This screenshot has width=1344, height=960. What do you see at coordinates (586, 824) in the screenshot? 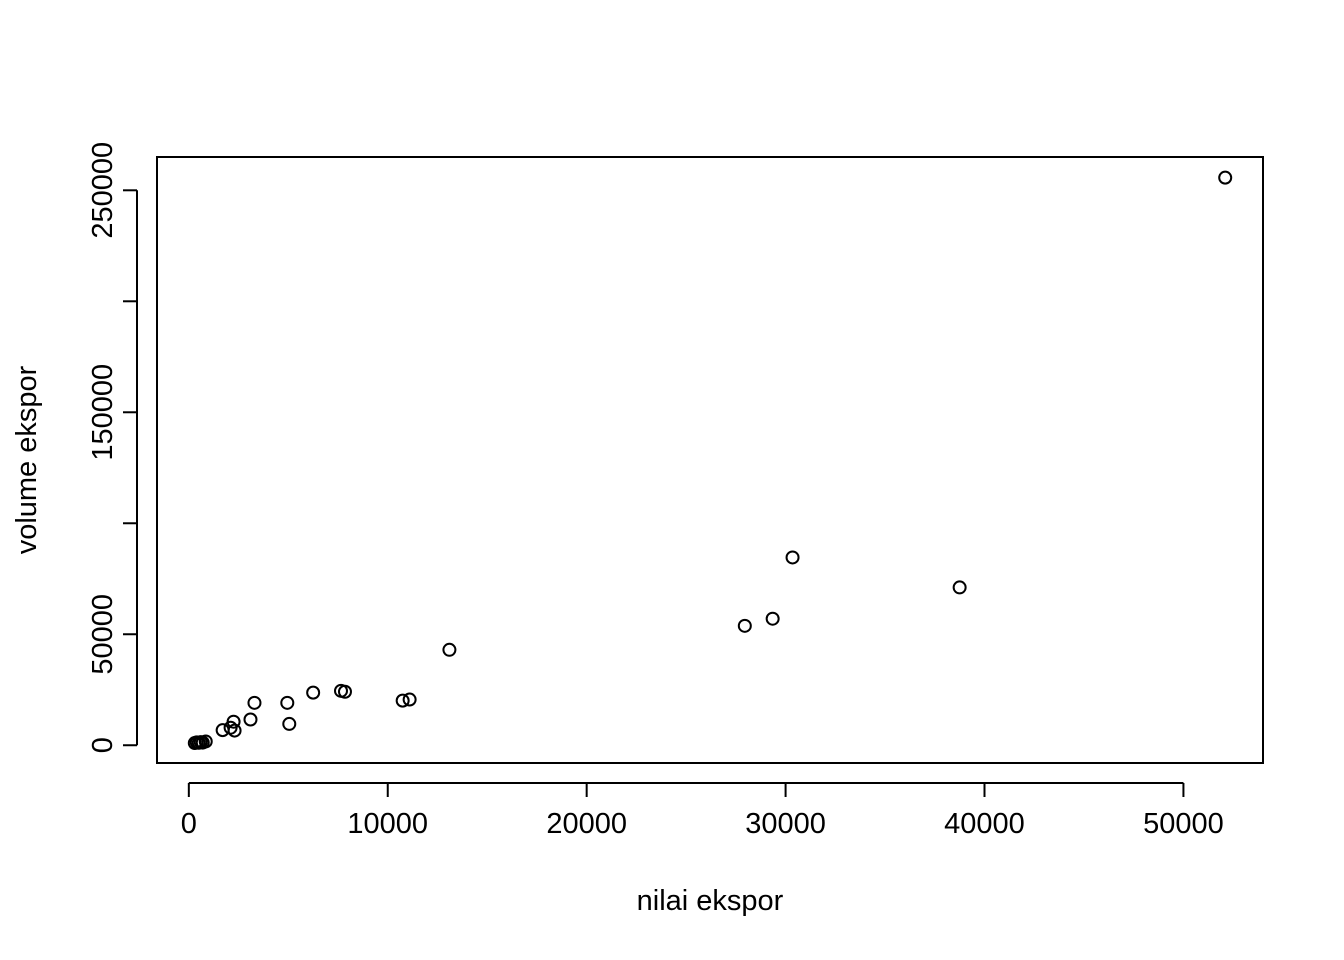
I see `x-tick-label: 20000` at bounding box center [586, 824].